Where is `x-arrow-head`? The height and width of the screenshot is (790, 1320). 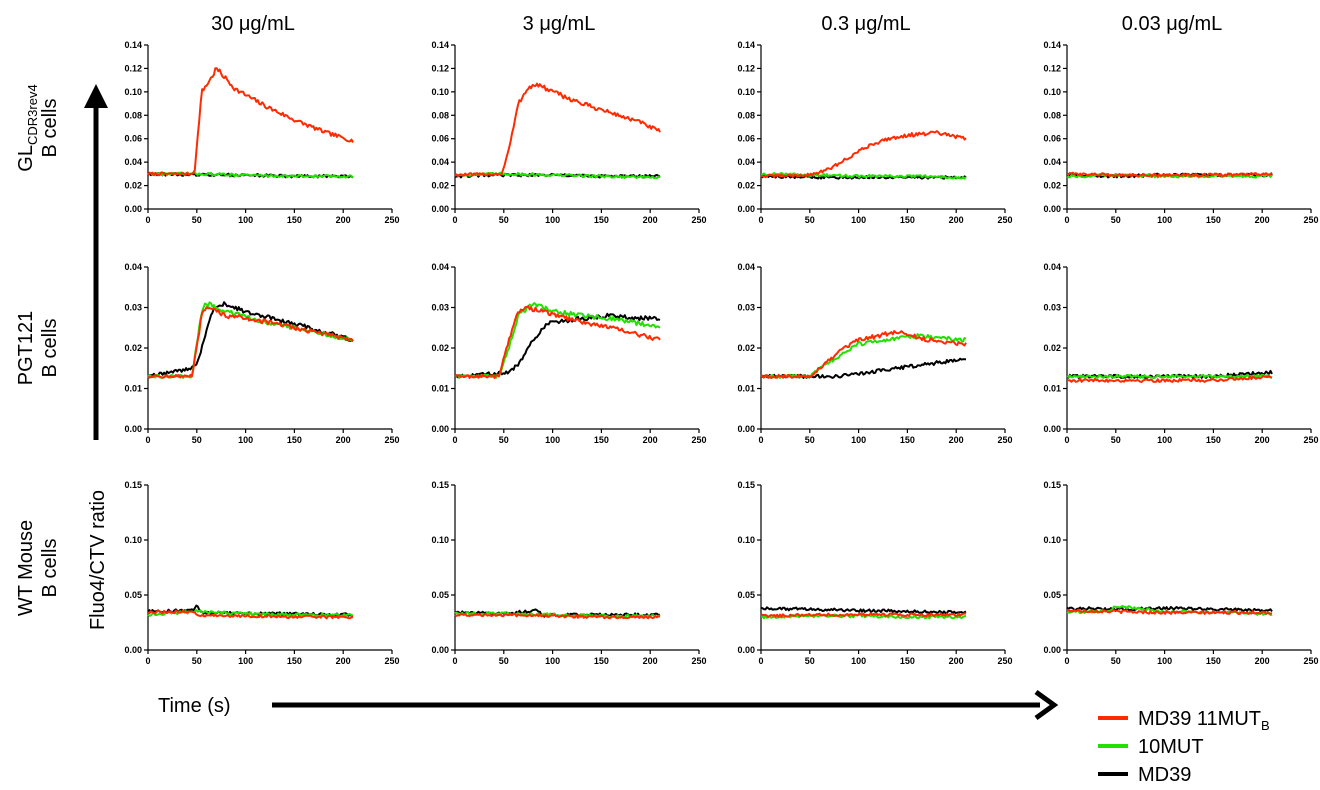 x-arrow-head is located at coordinates (1046, 705).